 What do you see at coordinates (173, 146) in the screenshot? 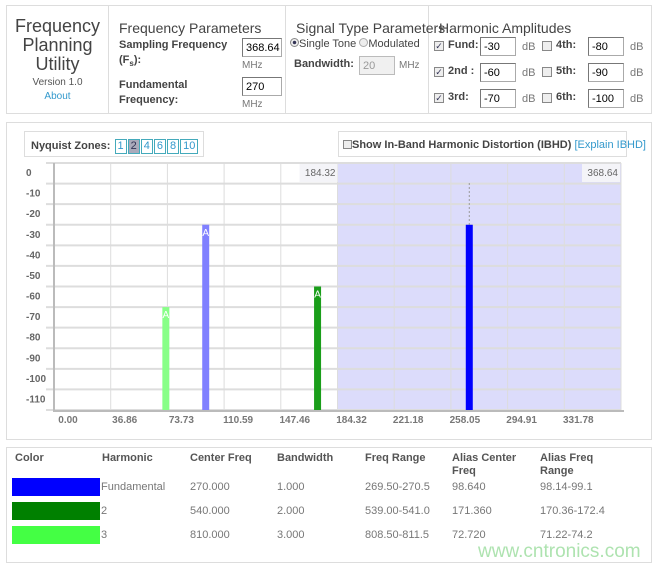
I see `nyquist-zone-8: 8` at bounding box center [173, 146].